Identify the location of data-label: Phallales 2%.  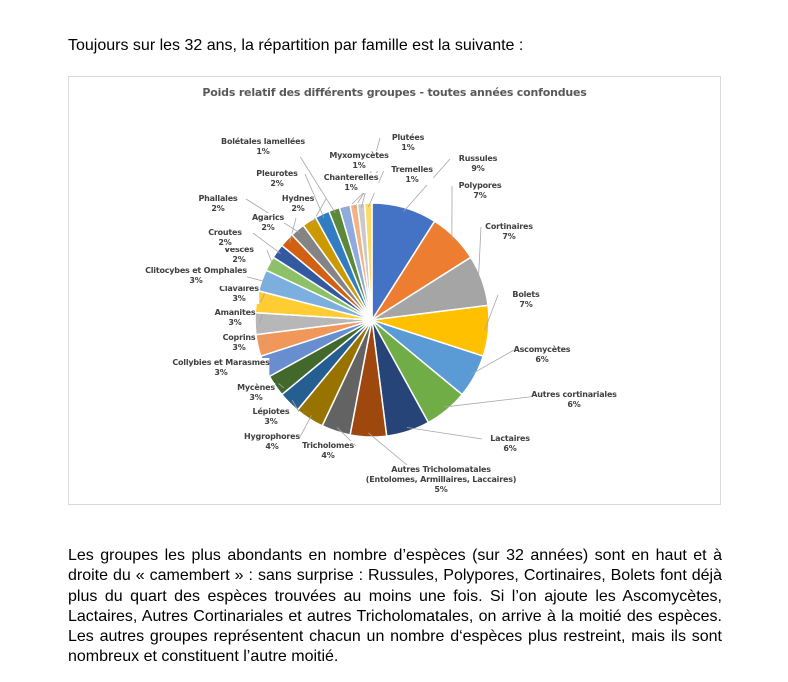
(218, 204).